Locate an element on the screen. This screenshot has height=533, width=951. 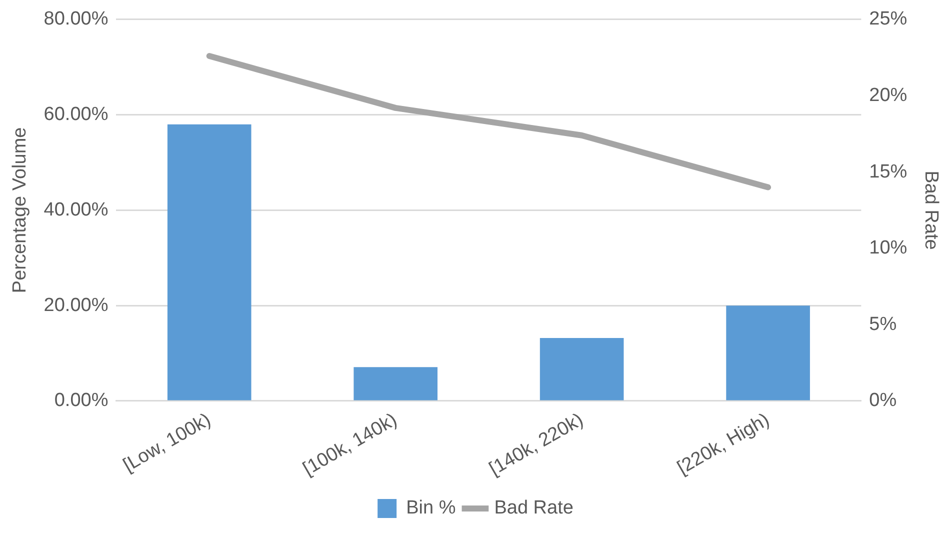
y-tick-label: 20.00% is located at coordinates (76, 305).